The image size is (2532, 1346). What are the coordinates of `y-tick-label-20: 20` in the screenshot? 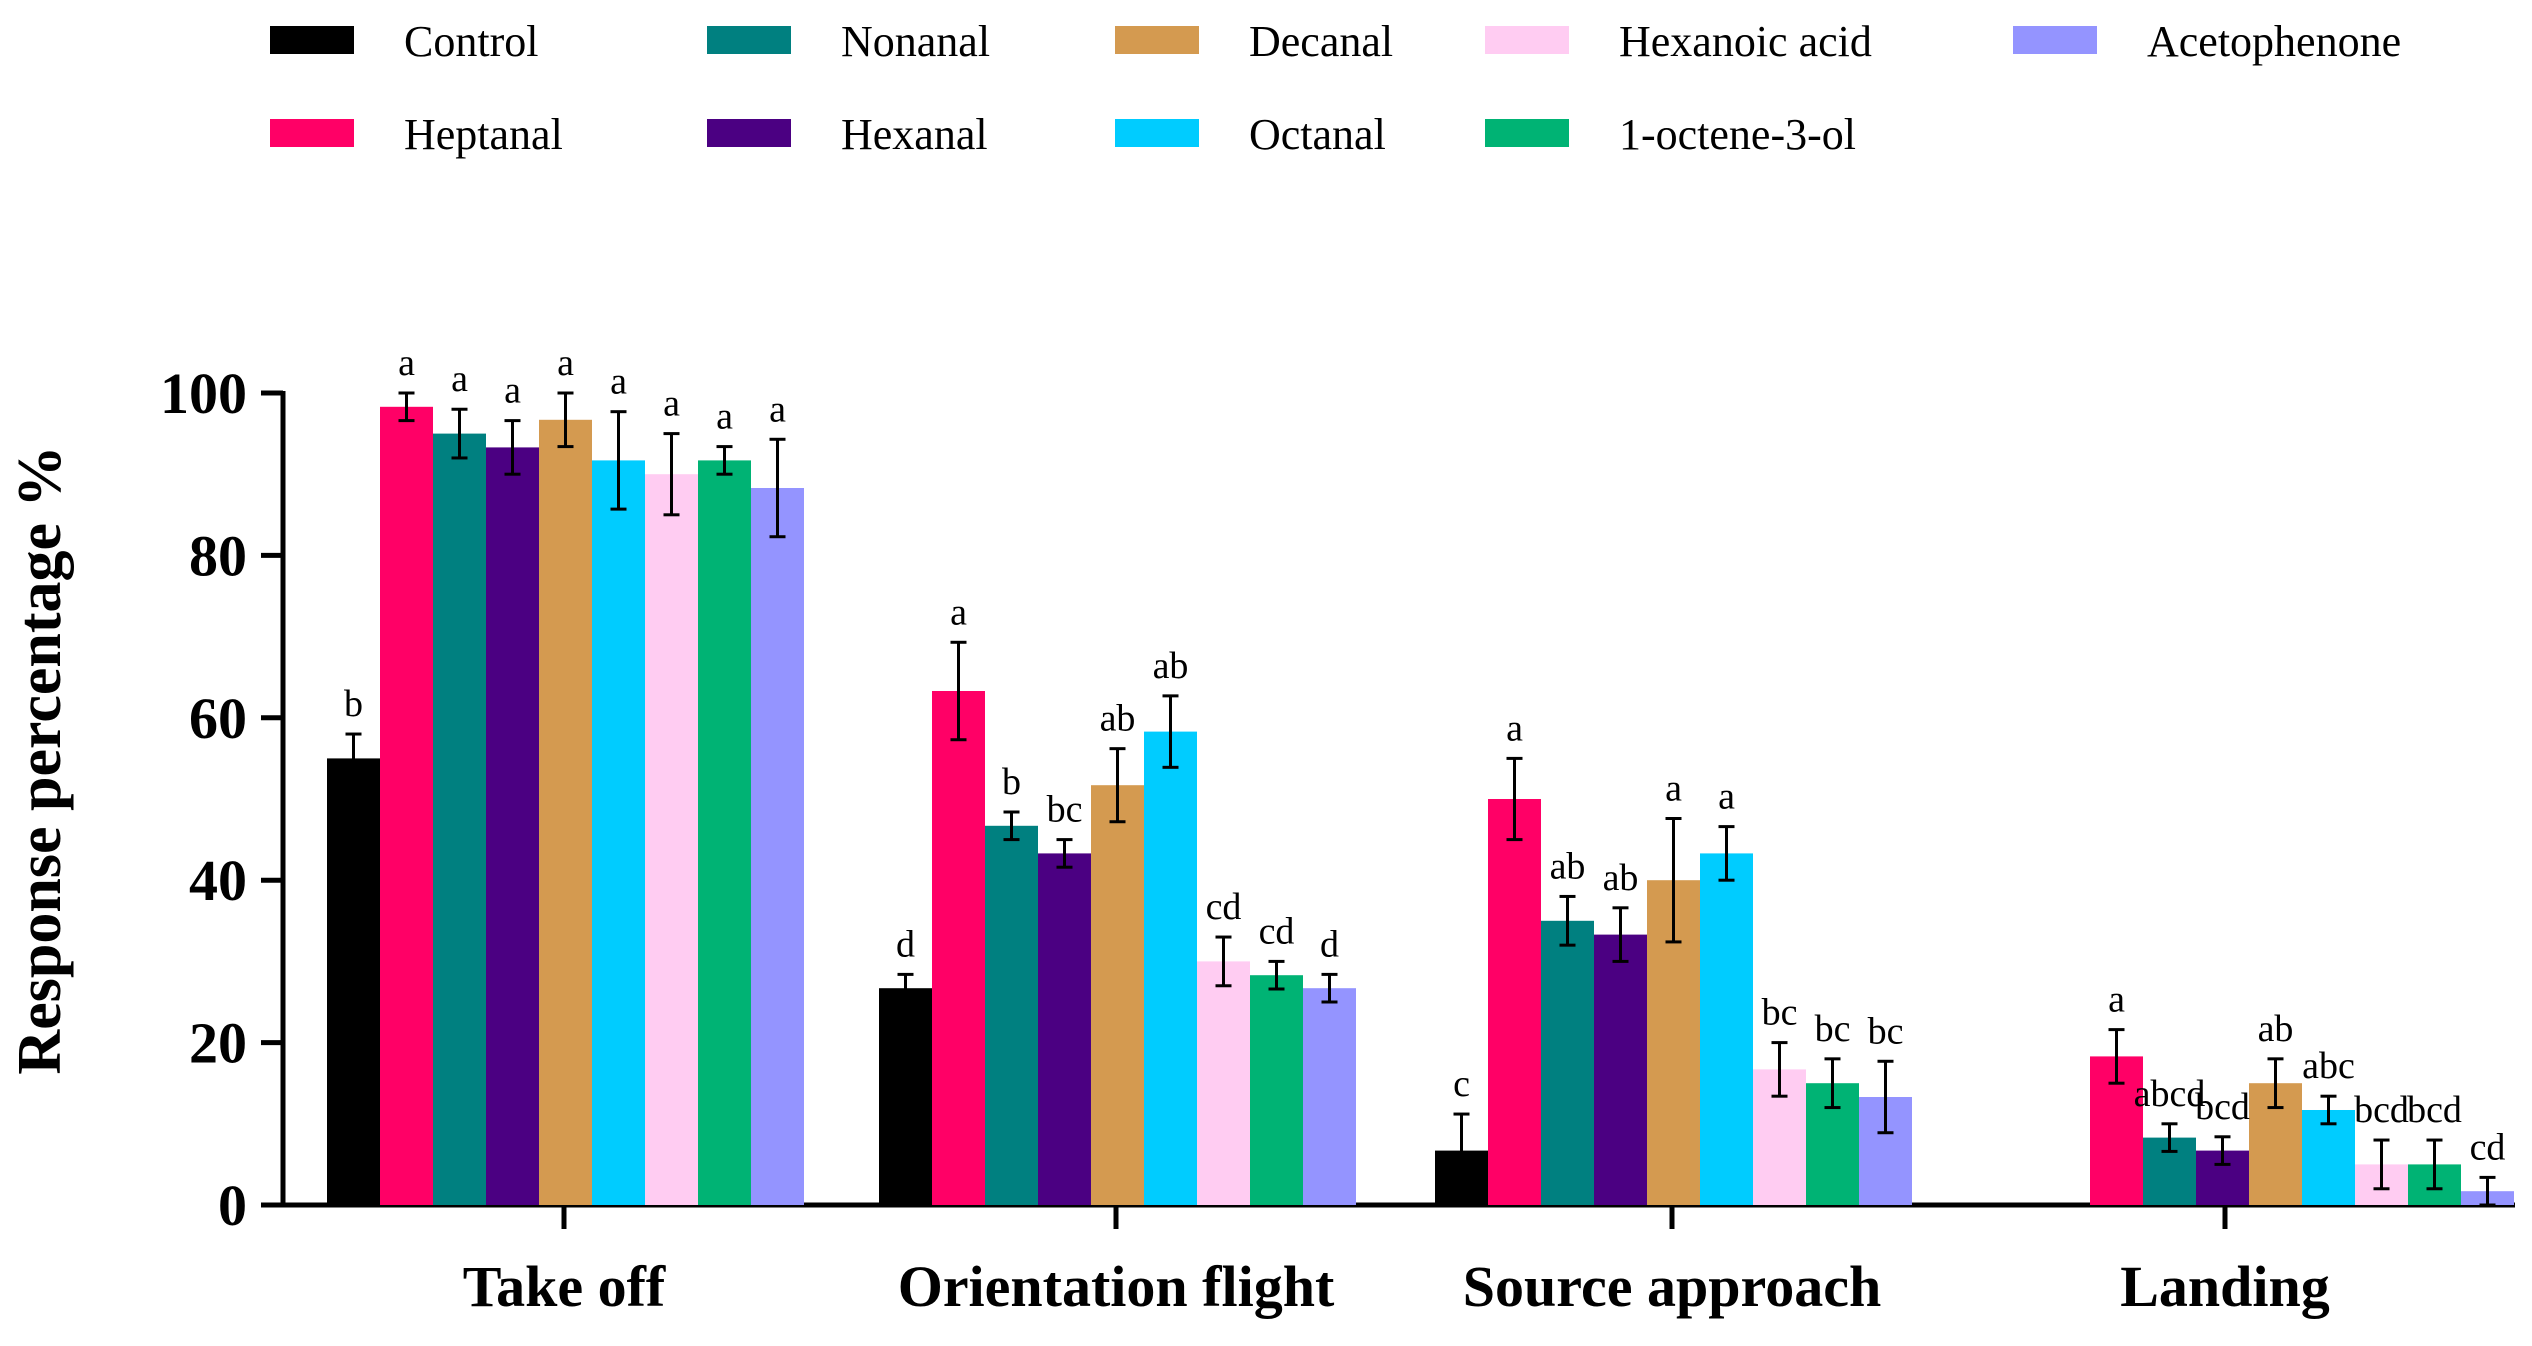 It's located at (218, 1043).